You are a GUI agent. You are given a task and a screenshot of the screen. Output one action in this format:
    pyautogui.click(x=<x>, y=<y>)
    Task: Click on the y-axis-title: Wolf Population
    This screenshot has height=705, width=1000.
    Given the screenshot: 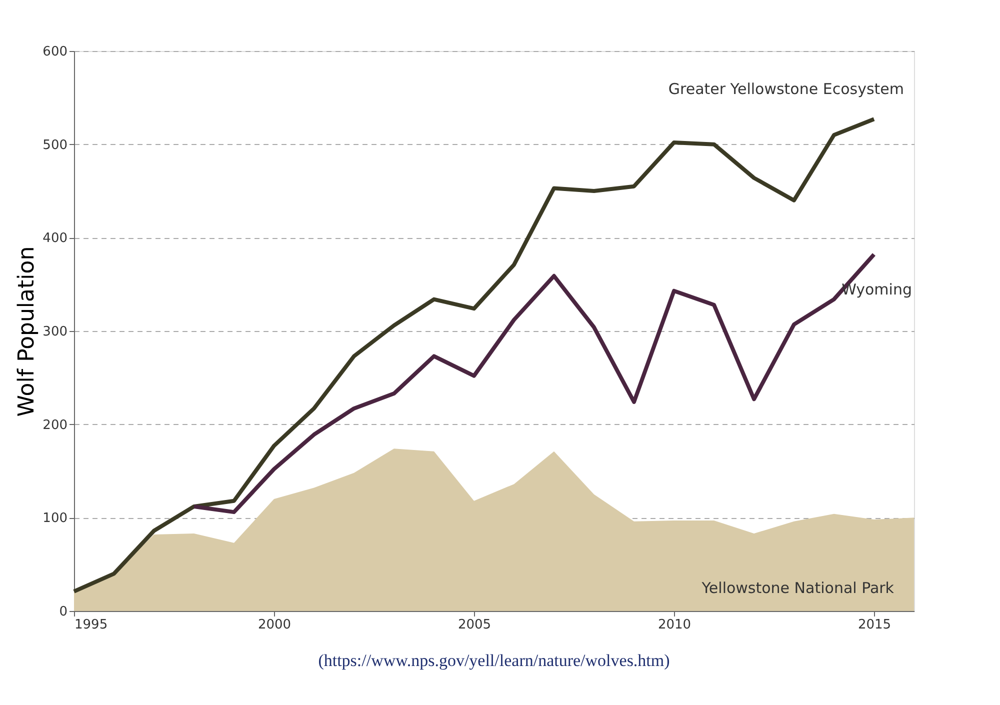 What is the action you would take?
    pyautogui.click(x=27, y=331)
    